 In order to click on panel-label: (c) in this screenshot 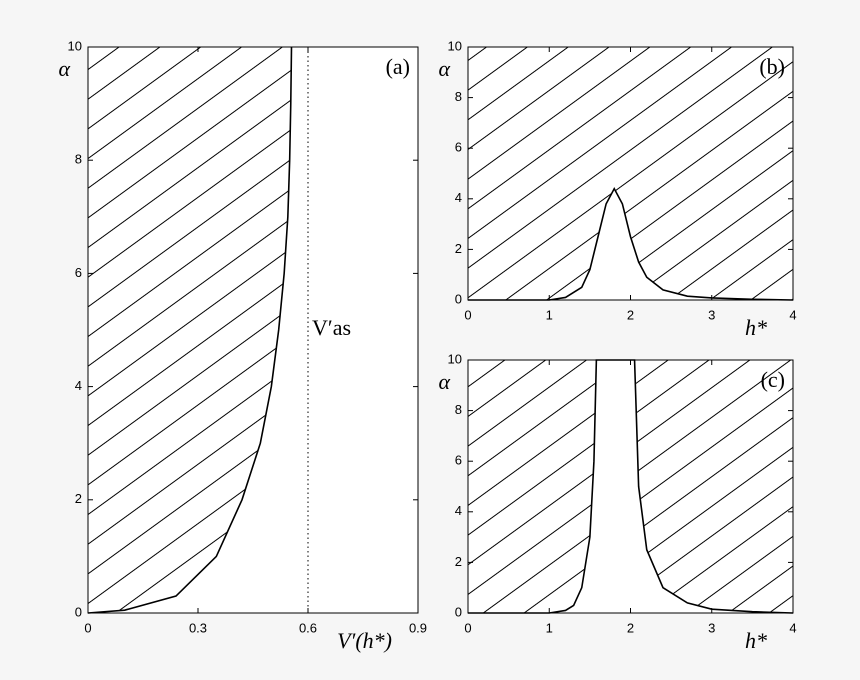, I will do `click(773, 379)`.